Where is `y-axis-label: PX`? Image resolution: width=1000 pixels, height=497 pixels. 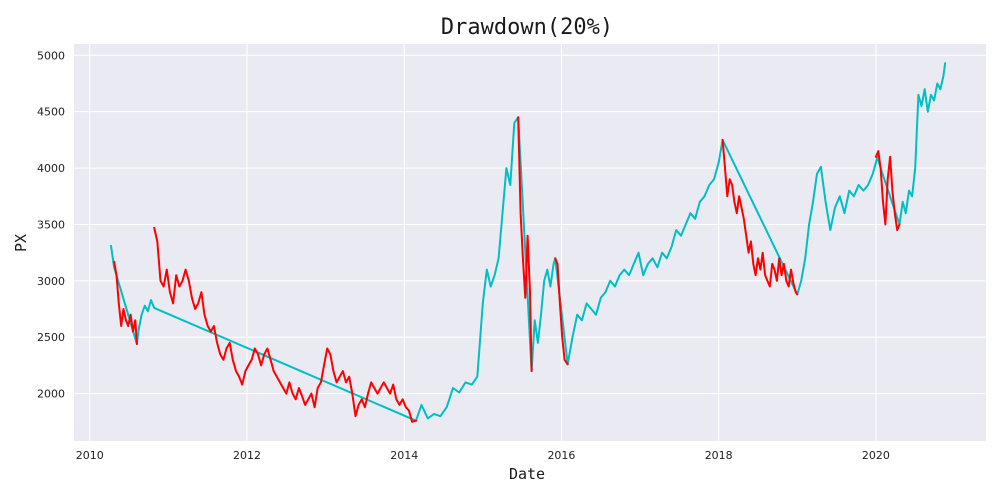 y-axis-label: PX is located at coordinates (21, 243).